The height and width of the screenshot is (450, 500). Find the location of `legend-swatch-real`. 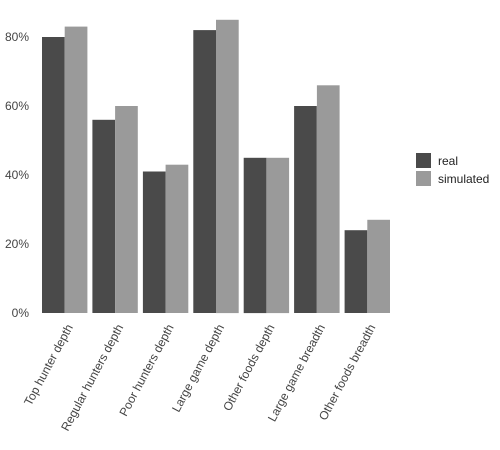

legend-swatch-real is located at coordinates (423, 160).